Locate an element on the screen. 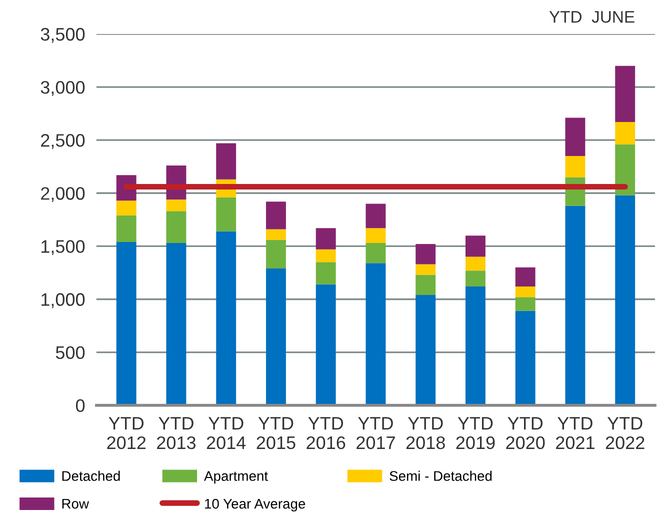 This screenshot has width=665, height=523. legend-label: Semi - Detached is located at coordinates (441, 475).